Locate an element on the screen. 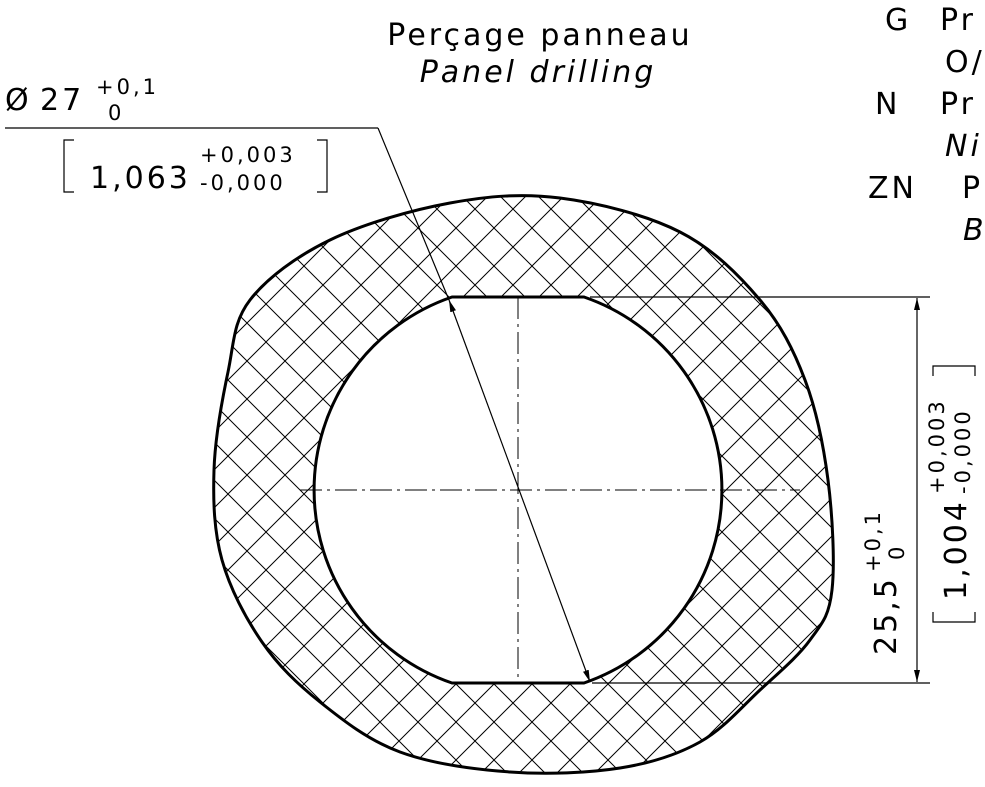 The image size is (985, 787). height-inch: 1,004 is located at coordinates (956, 549).